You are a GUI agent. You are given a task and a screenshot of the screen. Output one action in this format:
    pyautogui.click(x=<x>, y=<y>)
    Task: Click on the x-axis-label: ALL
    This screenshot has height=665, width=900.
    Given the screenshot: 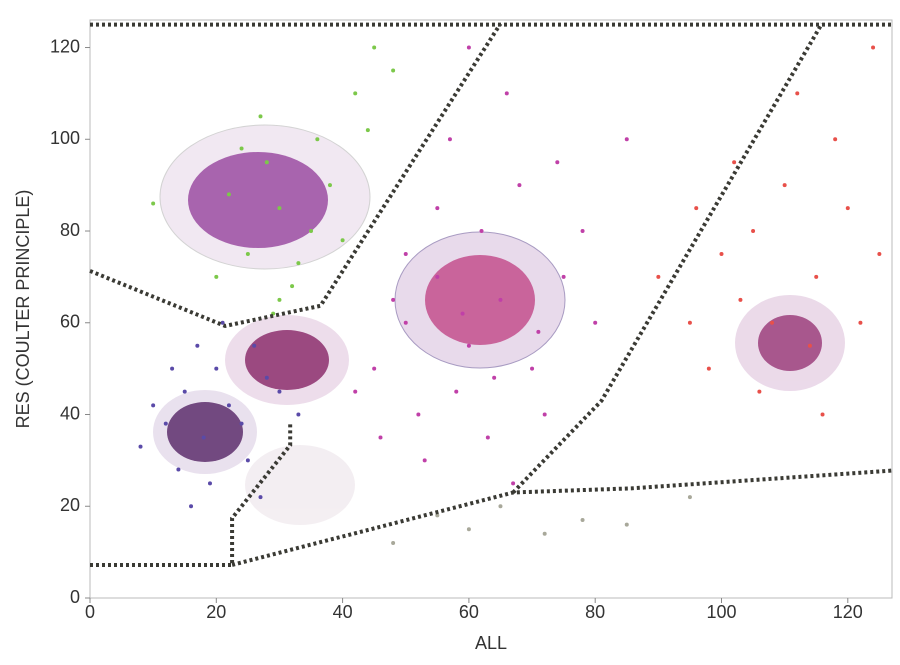 What is the action you would take?
    pyautogui.click(x=491, y=643)
    